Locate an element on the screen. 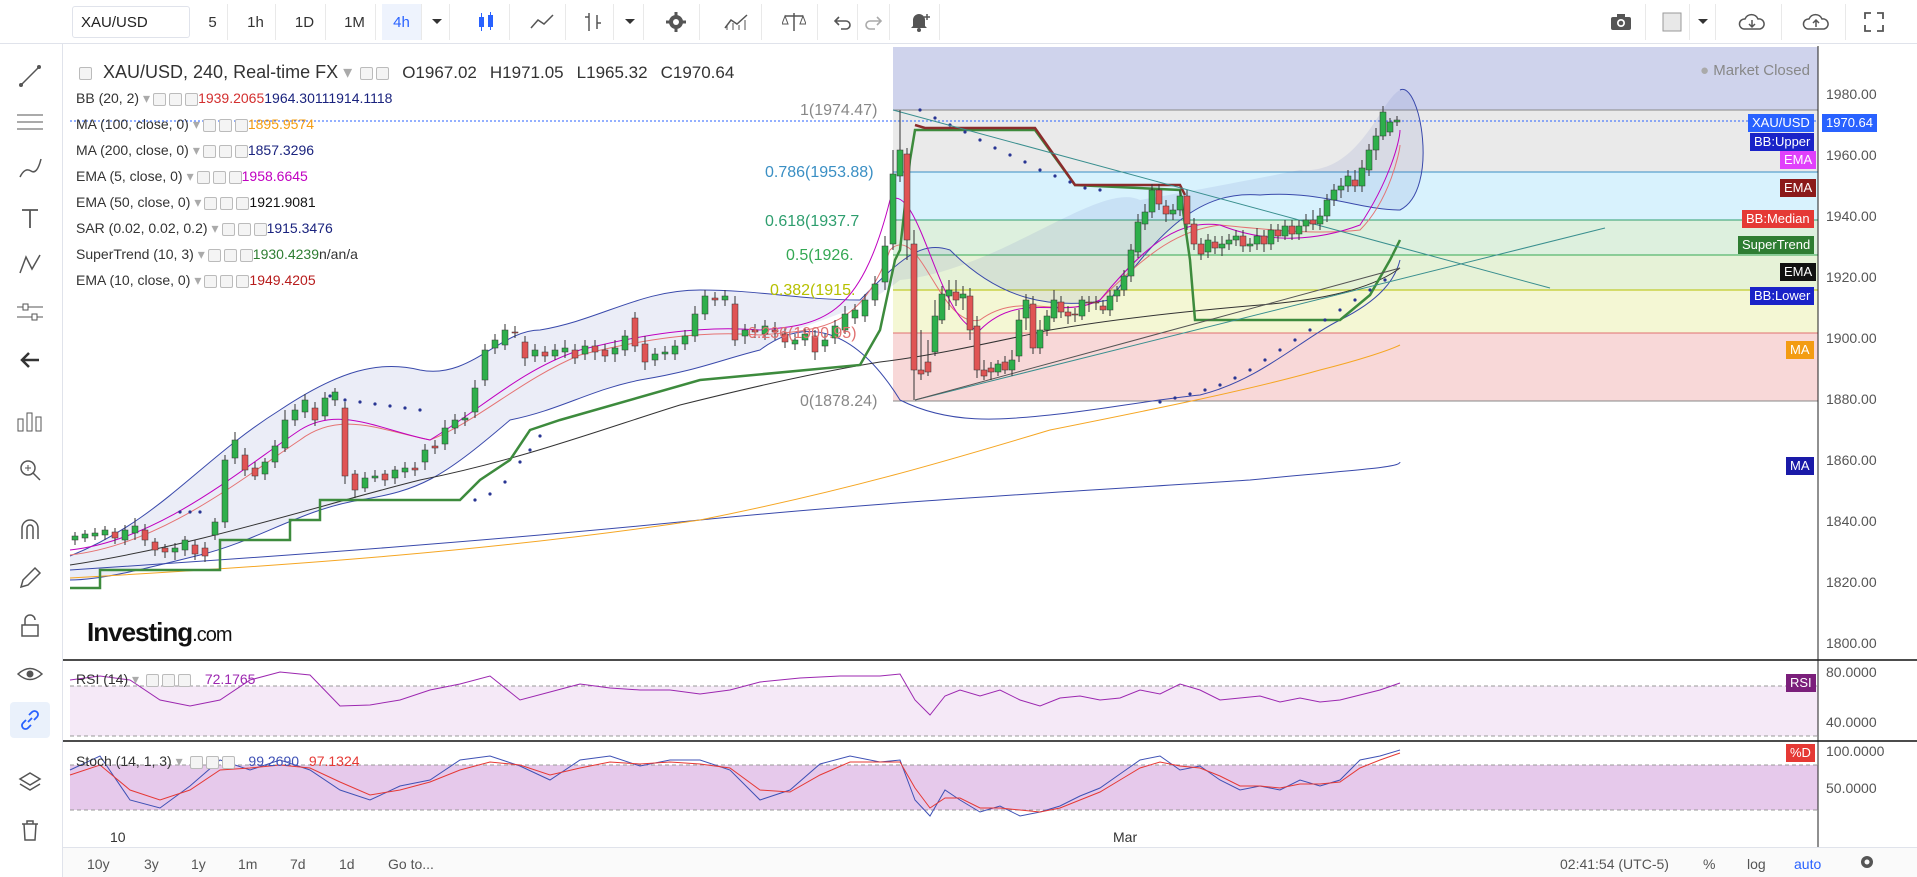 This screenshot has height=877, width=1917. rsi-dropdown-icon: ▾ is located at coordinates (136, 679).